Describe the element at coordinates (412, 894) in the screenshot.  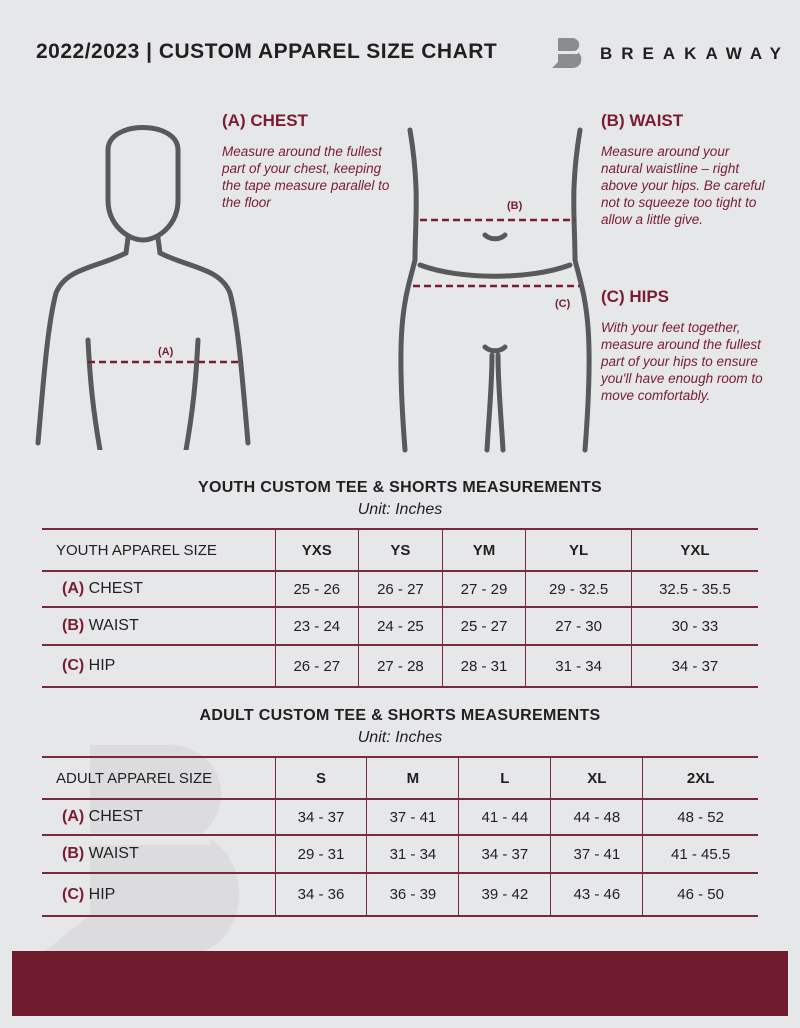
I see `table-cell: 36 - 39` at that location.